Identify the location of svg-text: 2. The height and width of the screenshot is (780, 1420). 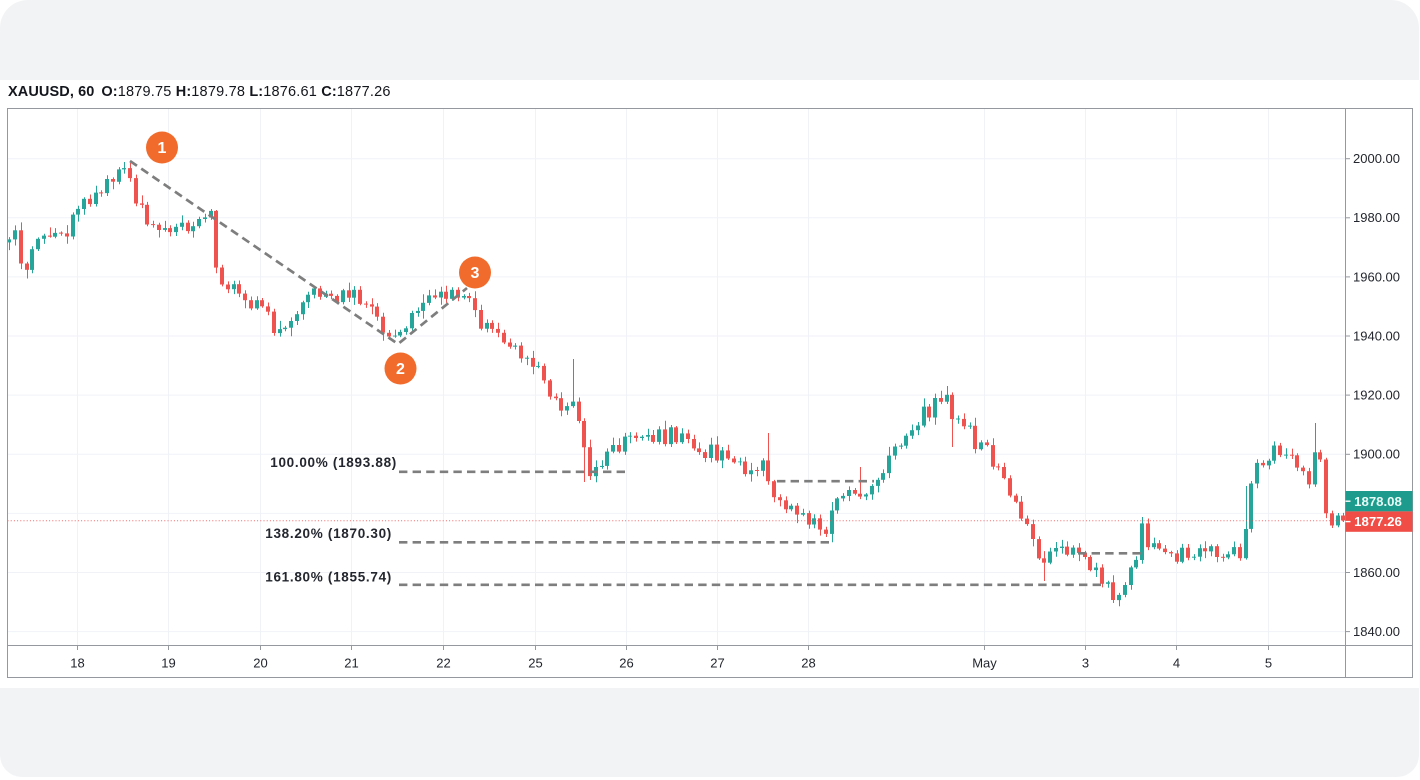
(400, 369).